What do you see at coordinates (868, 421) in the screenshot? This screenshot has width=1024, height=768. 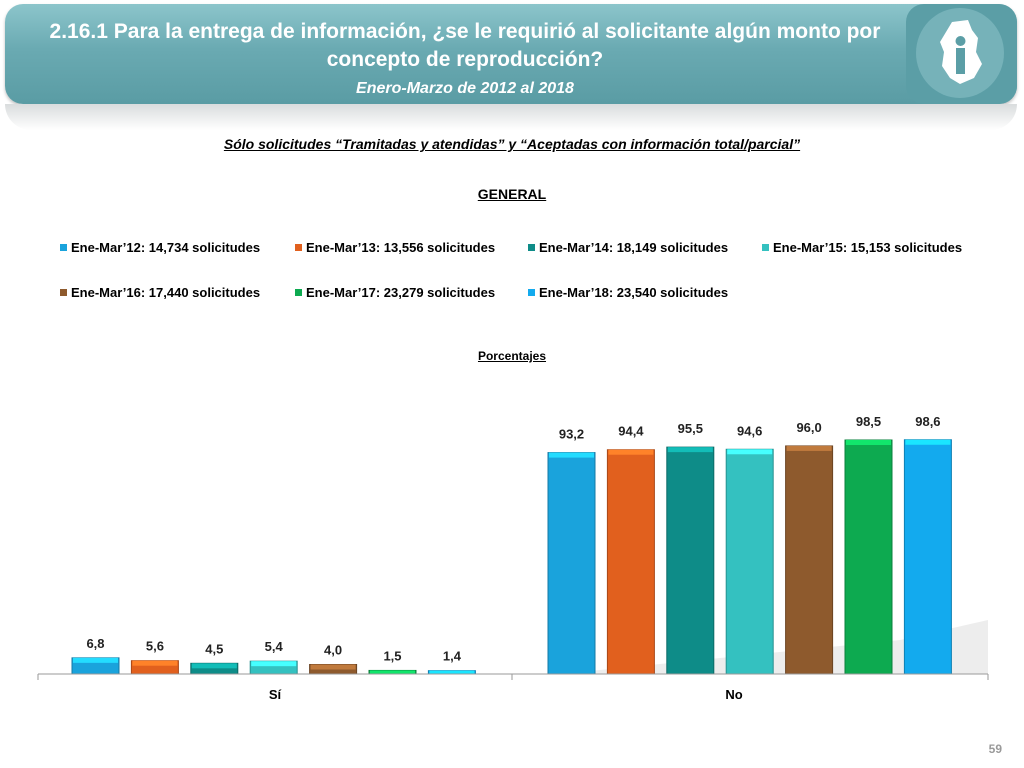 I see `data-label-2017-no: 98,5` at bounding box center [868, 421].